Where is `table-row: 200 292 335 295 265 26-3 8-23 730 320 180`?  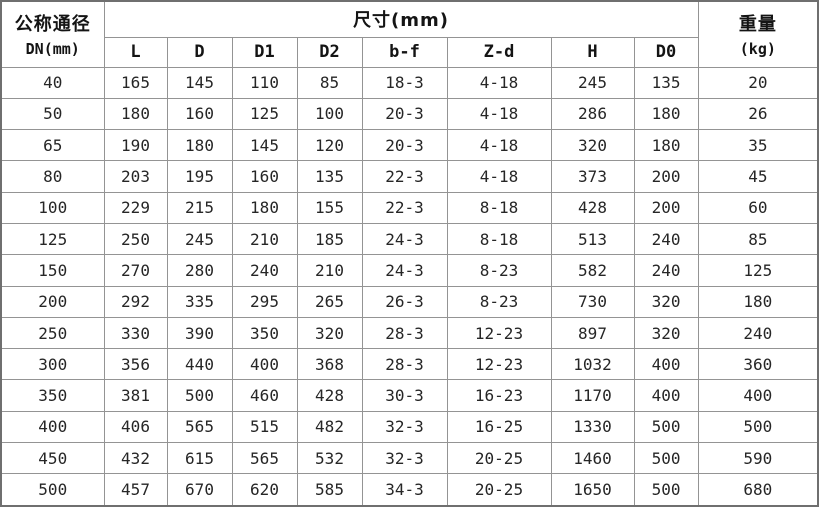
table-row: 200 292 335 295 265 26-3 8-23 730 320 180 is located at coordinates (409, 301).